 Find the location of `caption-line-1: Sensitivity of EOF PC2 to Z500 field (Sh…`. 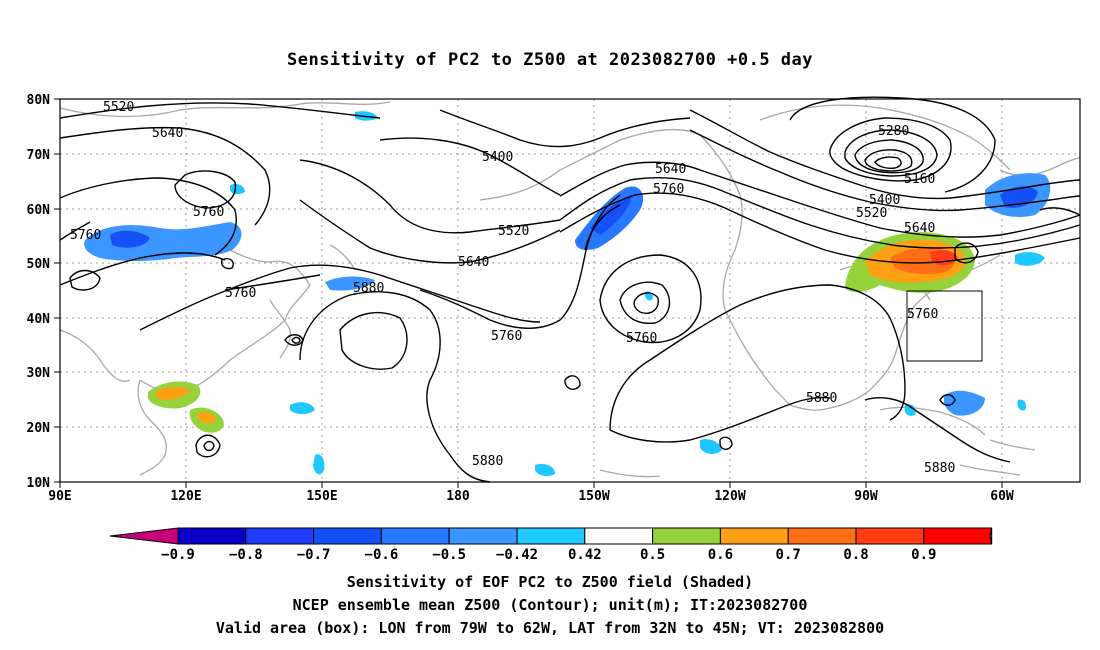

caption-line-1: Sensitivity of EOF PC2 to Z500 field (Sh… is located at coordinates (550, 582).